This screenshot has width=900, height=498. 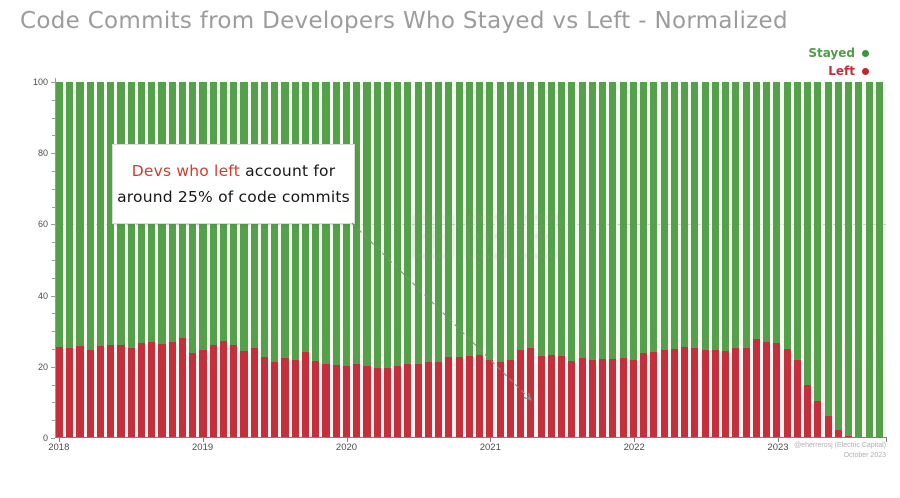 I want to click on legend-item-stayed: Stayed, so click(x=838, y=53).